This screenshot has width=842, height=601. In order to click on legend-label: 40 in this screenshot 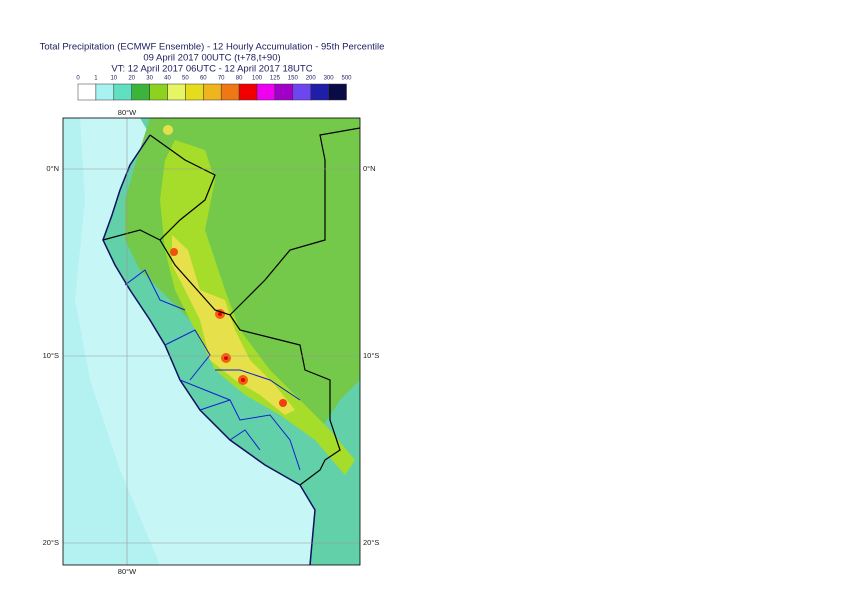, I will do `click(167, 79)`.